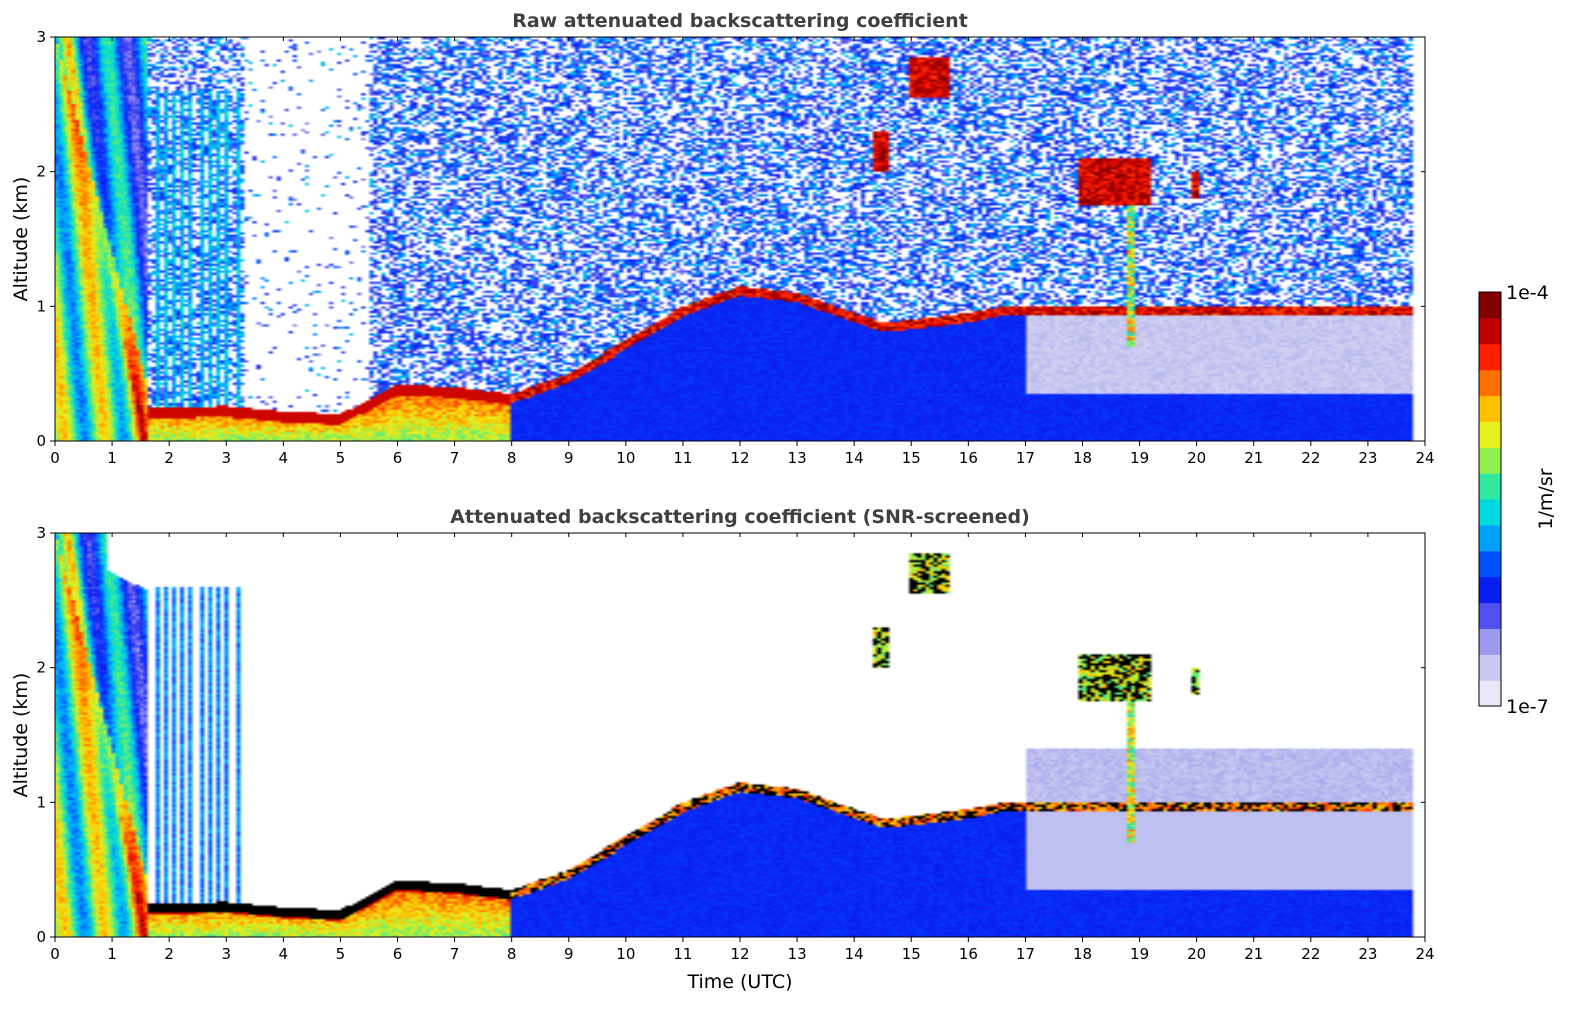 Image resolution: width=1595 pixels, height=1020 pixels. I want to click on time-axis-label: Time (UTC), so click(739, 982).